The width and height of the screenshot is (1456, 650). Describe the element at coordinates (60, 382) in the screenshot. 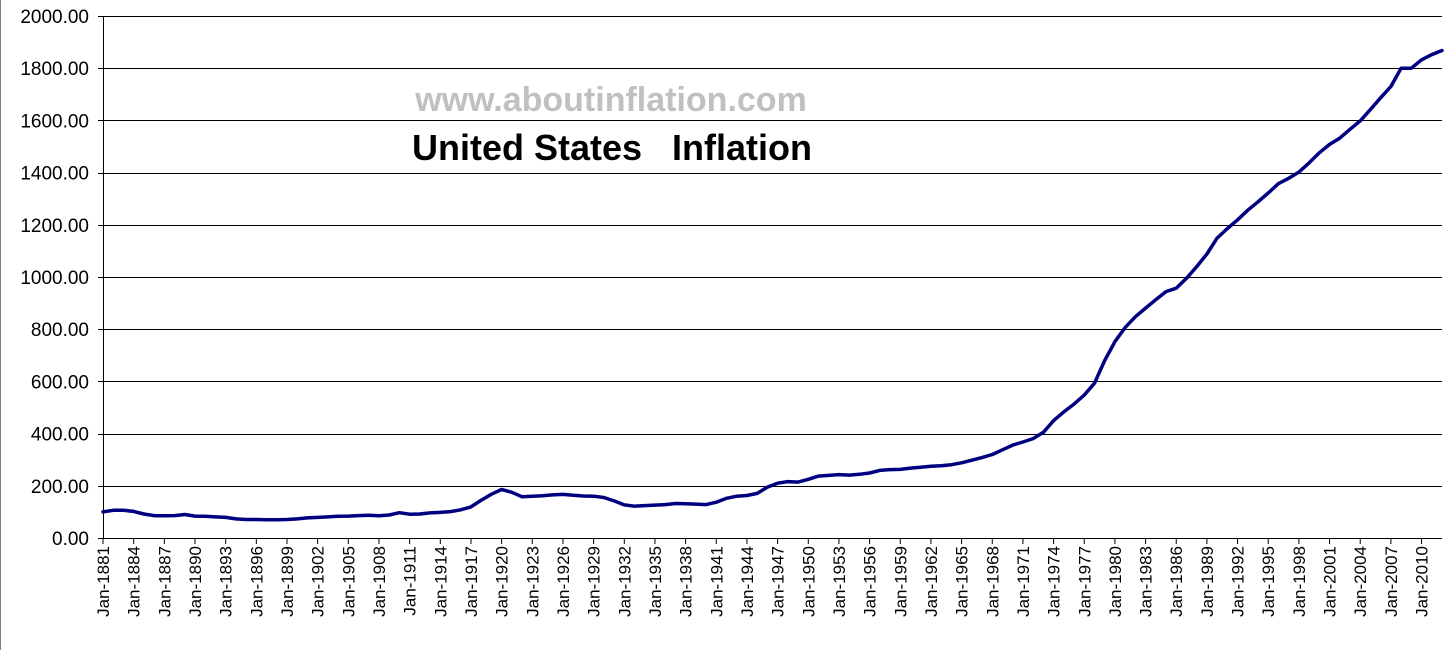

I see `y-tick-label: 600.00` at that location.